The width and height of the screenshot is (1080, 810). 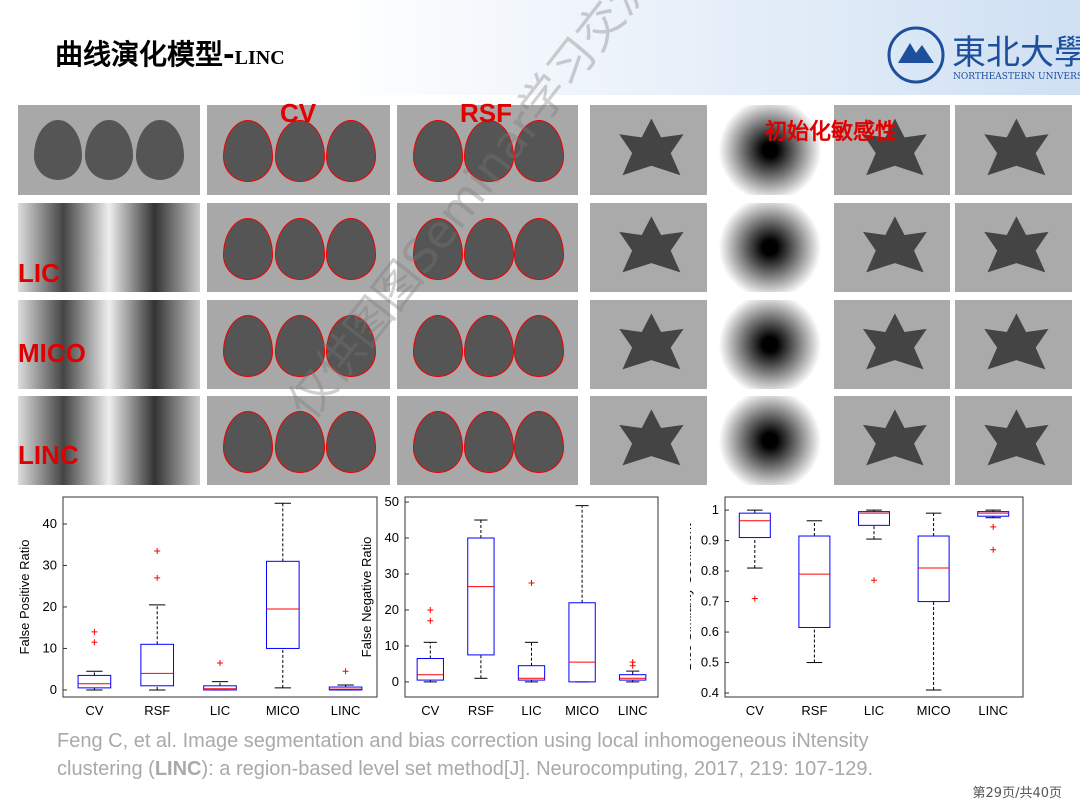 I want to click on label-mico: MICO, so click(x=52, y=353).